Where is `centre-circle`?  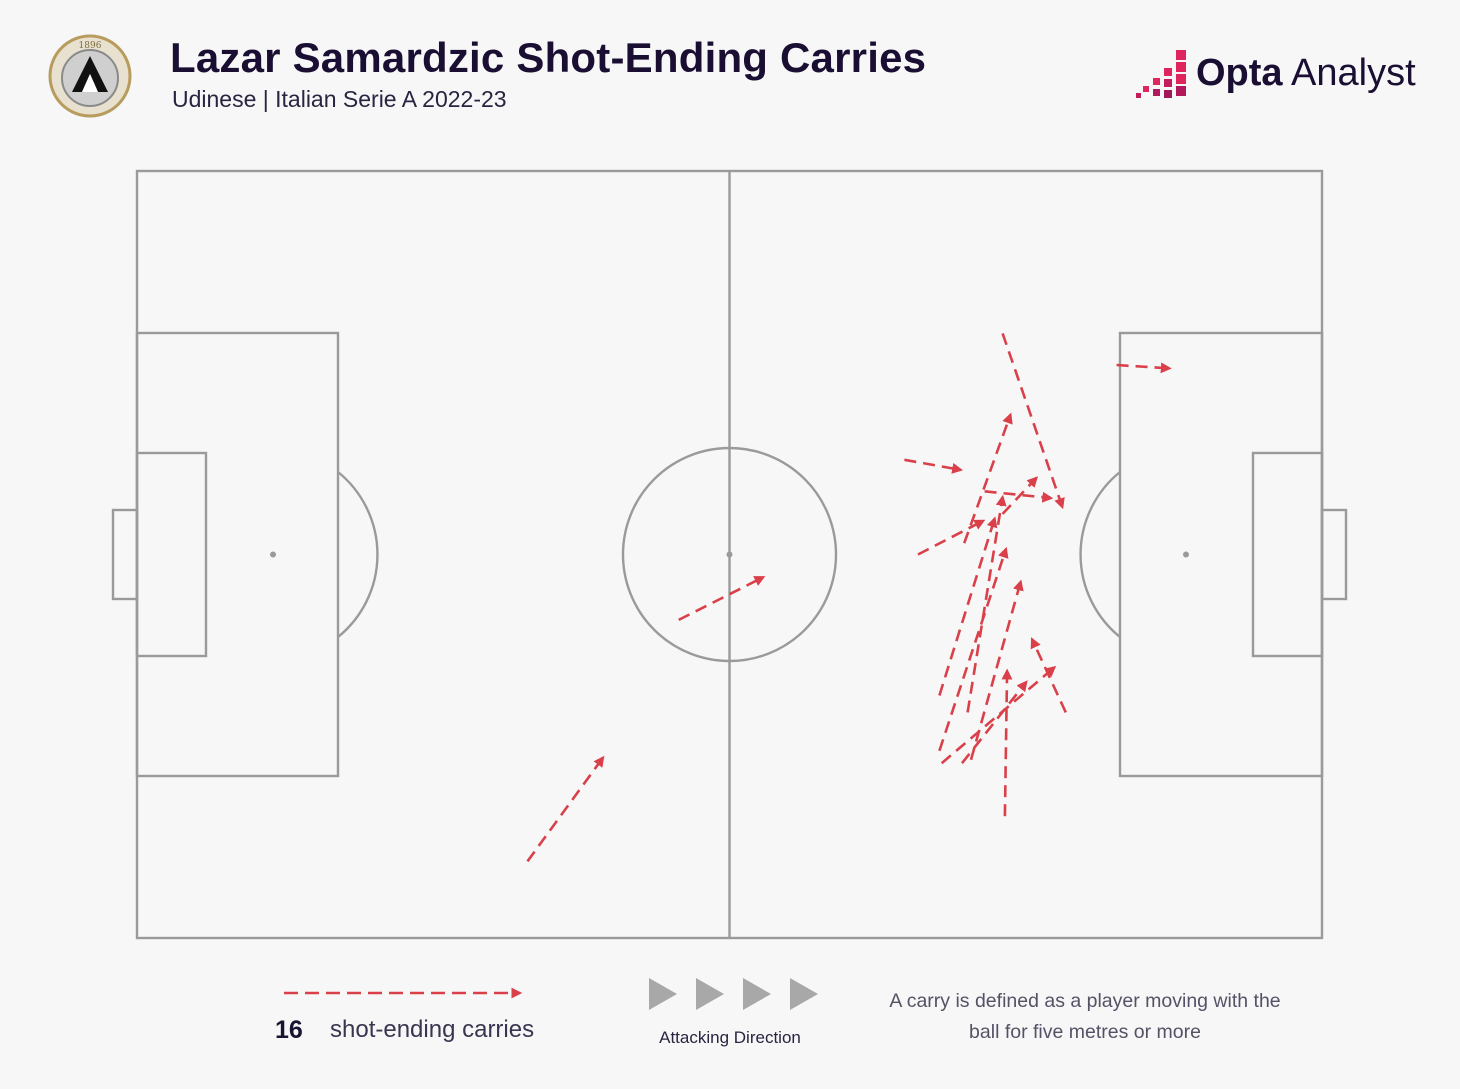 centre-circle is located at coordinates (729, 554).